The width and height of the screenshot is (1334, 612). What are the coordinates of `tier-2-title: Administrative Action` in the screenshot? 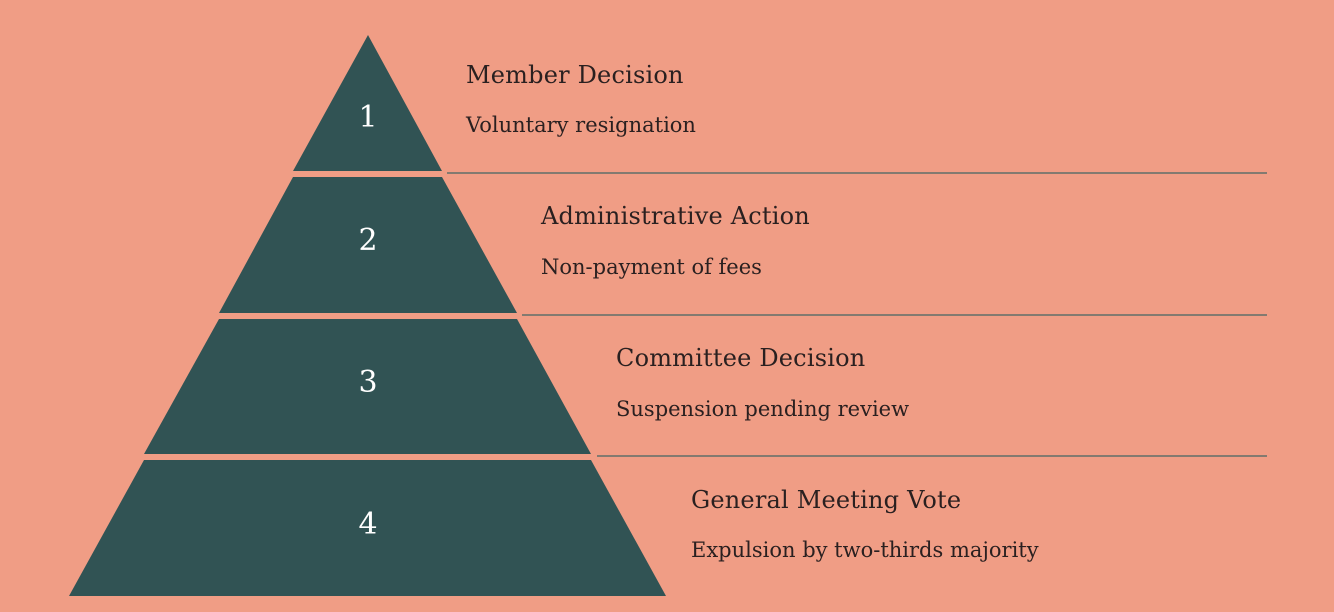 It's located at (675, 216).